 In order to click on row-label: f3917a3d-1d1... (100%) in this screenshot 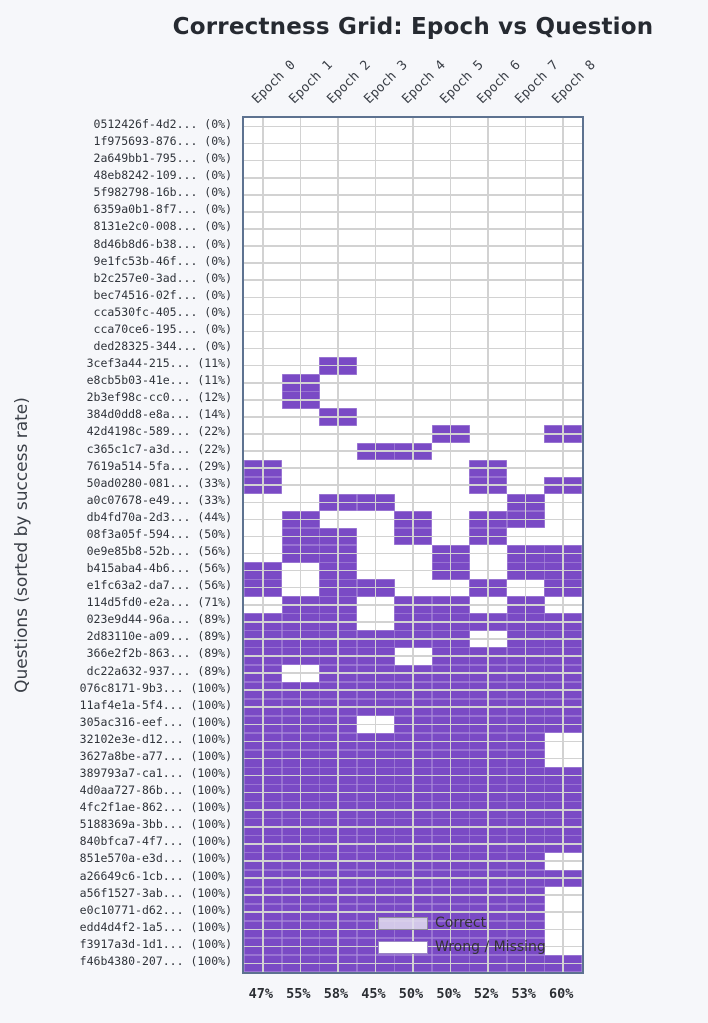, I will do `click(155, 943)`.